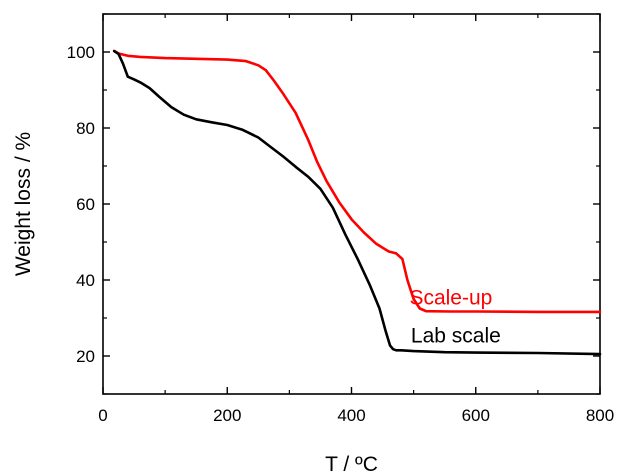 The image size is (621, 475). What do you see at coordinates (85, 204) in the screenshot?
I see `y-tick-label: 60` at bounding box center [85, 204].